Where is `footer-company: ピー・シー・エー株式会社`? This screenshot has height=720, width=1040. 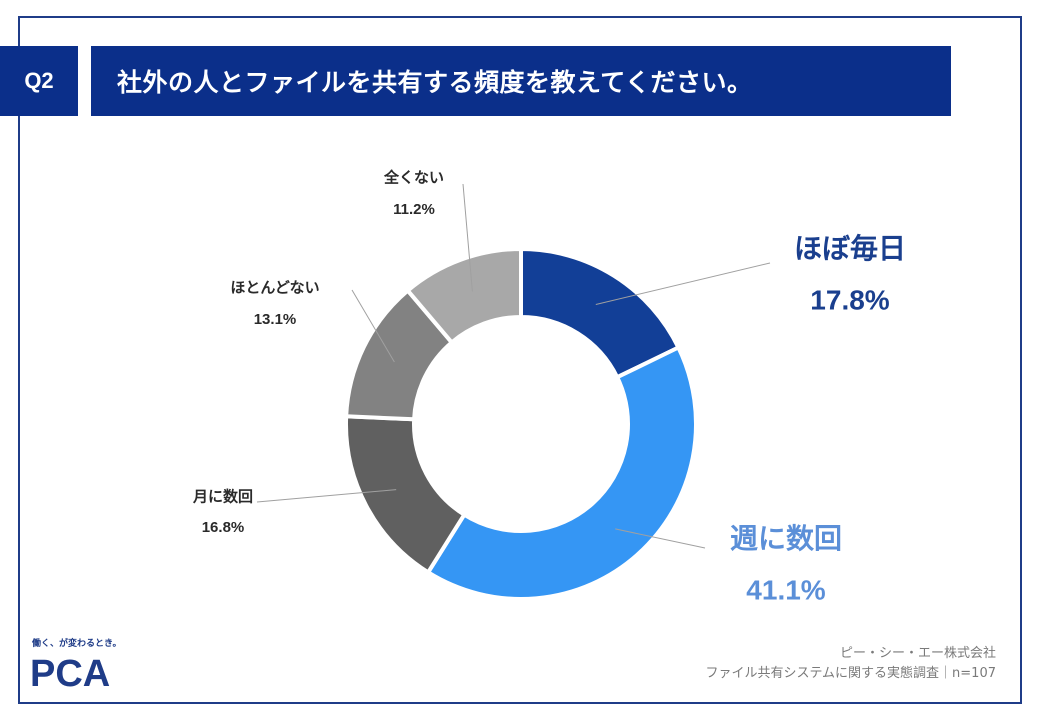 footer-company: ピー・シー・エー株式会社 is located at coordinates (917, 653).